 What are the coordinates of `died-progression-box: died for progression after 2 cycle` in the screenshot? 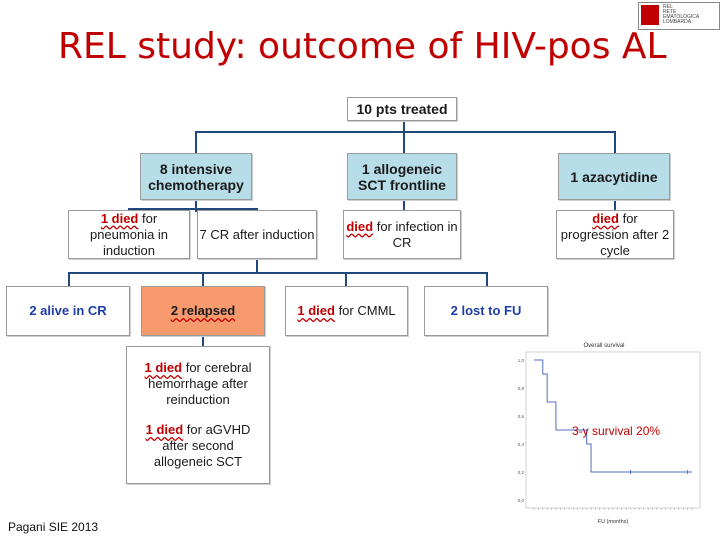 It's located at (615, 234).